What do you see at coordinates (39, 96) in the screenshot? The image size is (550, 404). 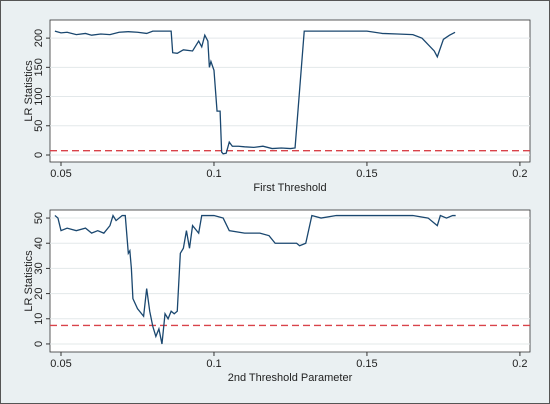 I see `y-tick-label: 100` at bounding box center [39, 96].